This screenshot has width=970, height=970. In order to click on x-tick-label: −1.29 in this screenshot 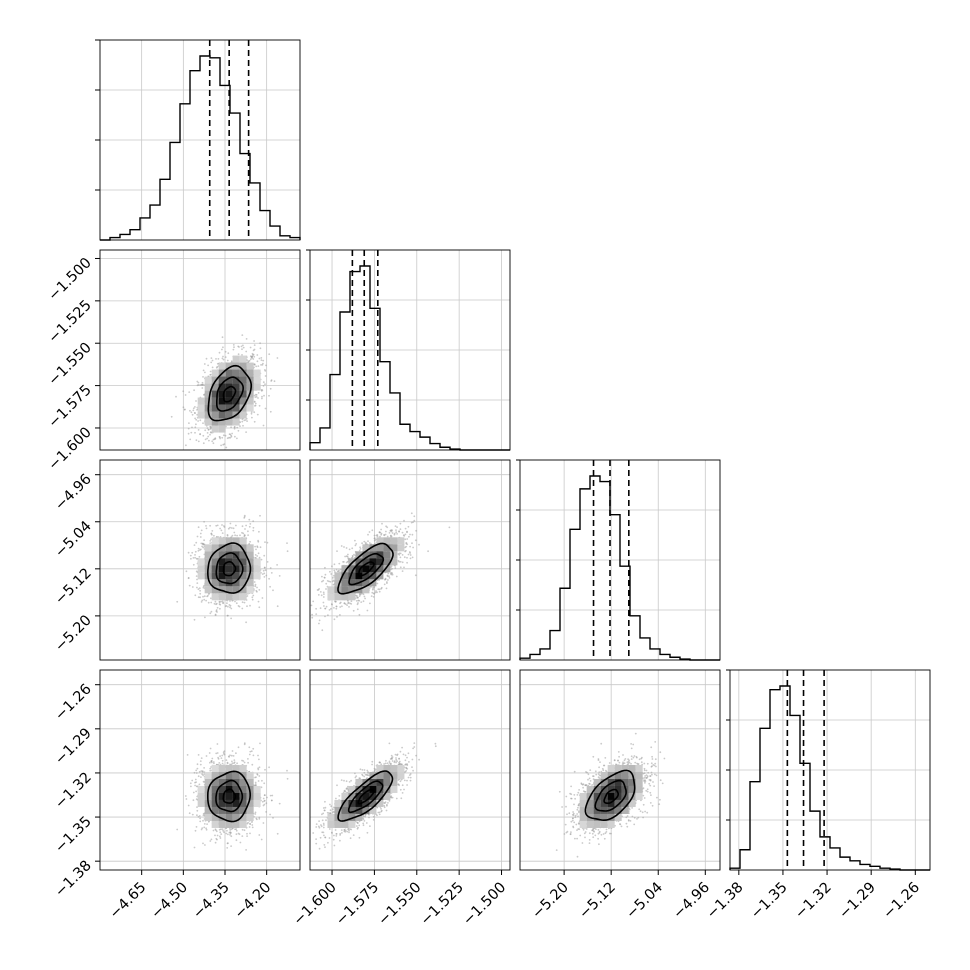, I will do `click(857, 901)`.